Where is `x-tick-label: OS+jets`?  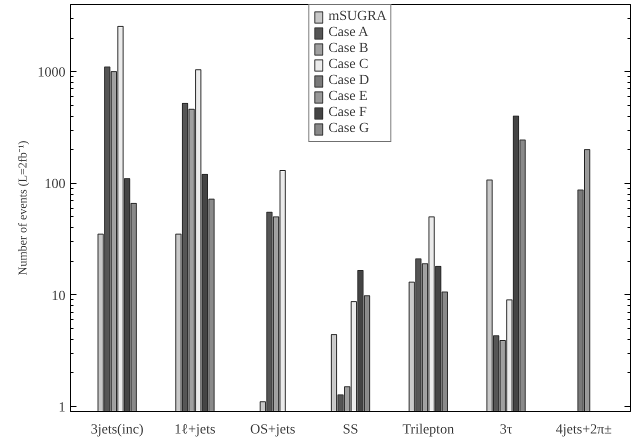
x-tick-label: OS+jets is located at coordinates (273, 430).